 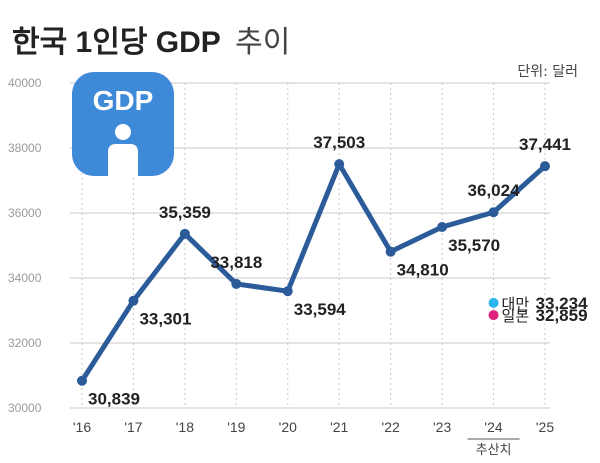 What do you see at coordinates (82, 427) in the screenshot?
I see `x-tick-label: '16` at bounding box center [82, 427].